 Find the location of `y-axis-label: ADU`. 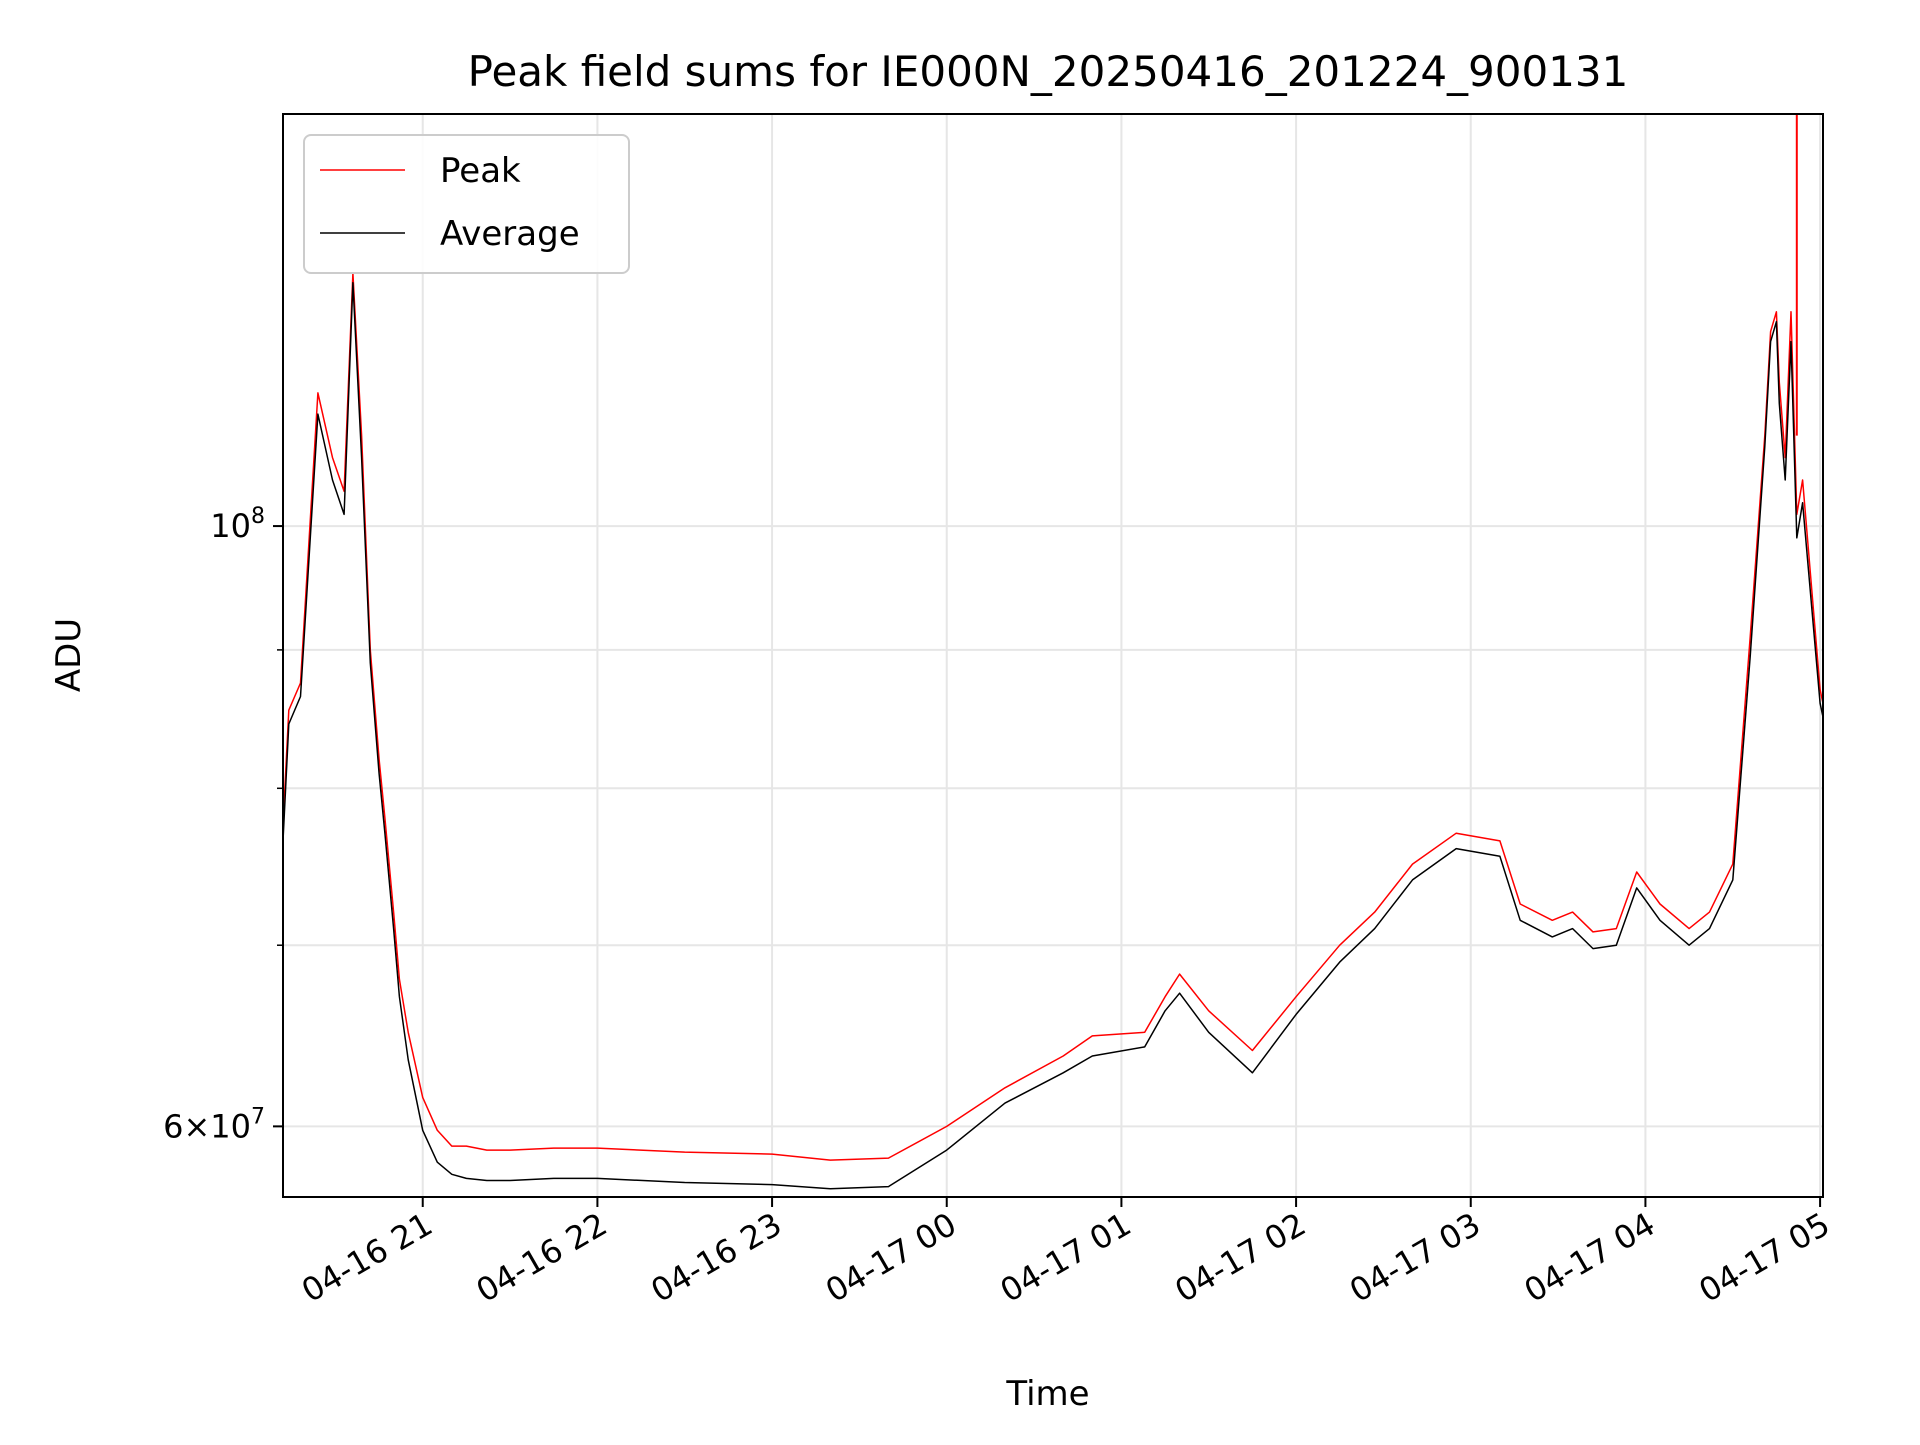

y-axis-label: ADU is located at coordinates (69, 655).